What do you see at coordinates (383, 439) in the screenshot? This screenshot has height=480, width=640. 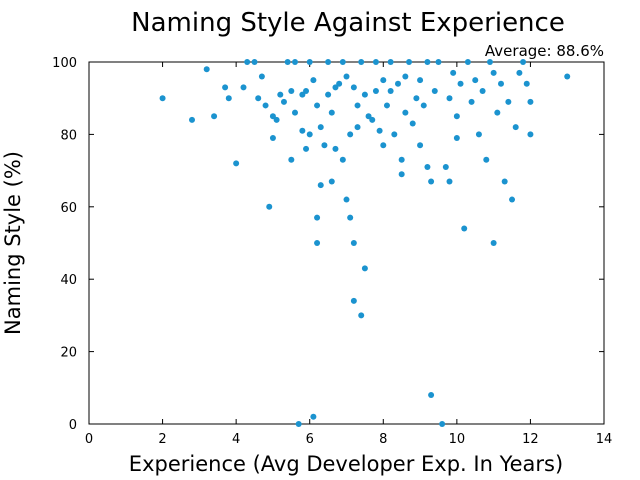 I see `x-tick-label: 8` at bounding box center [383, 439].